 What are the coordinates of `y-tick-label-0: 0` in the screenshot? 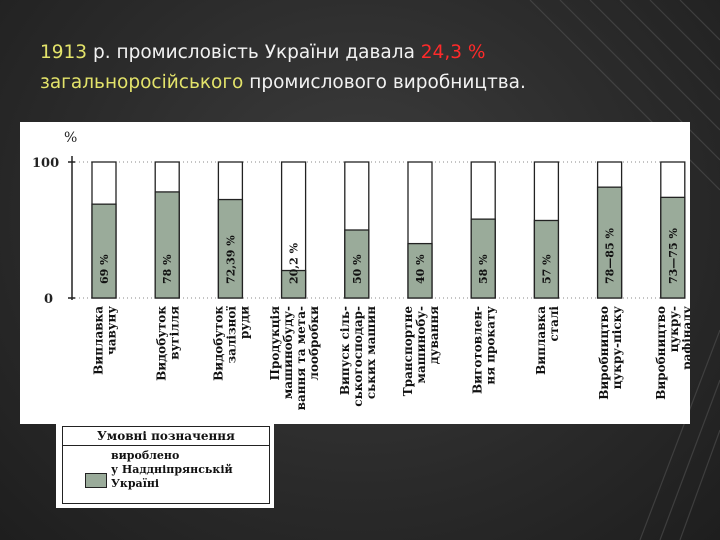 It's located at (48, 299).